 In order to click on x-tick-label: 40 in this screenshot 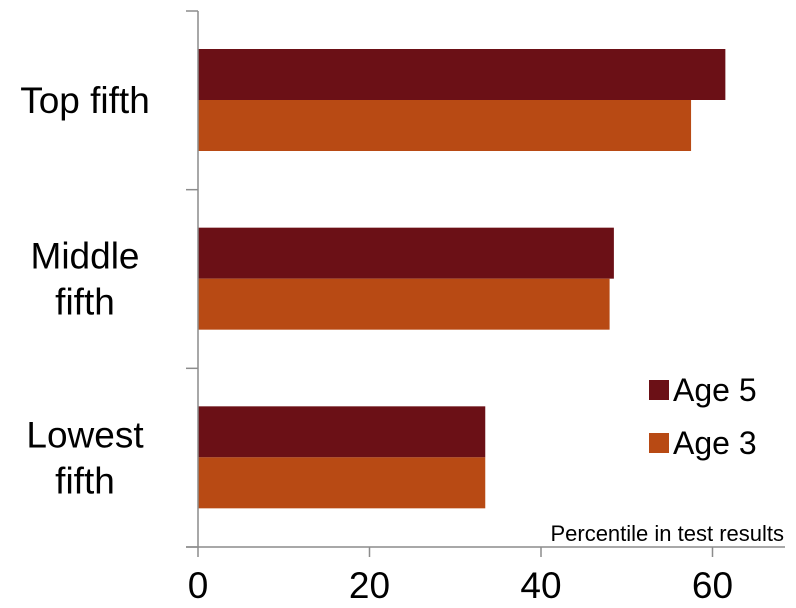, I will do `click(540, 585)`.